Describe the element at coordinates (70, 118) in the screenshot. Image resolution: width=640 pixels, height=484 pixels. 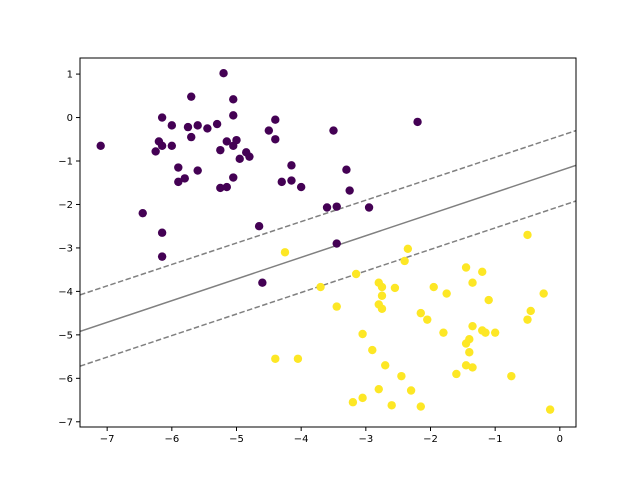
I see `y-tick-label: 0` at that location.